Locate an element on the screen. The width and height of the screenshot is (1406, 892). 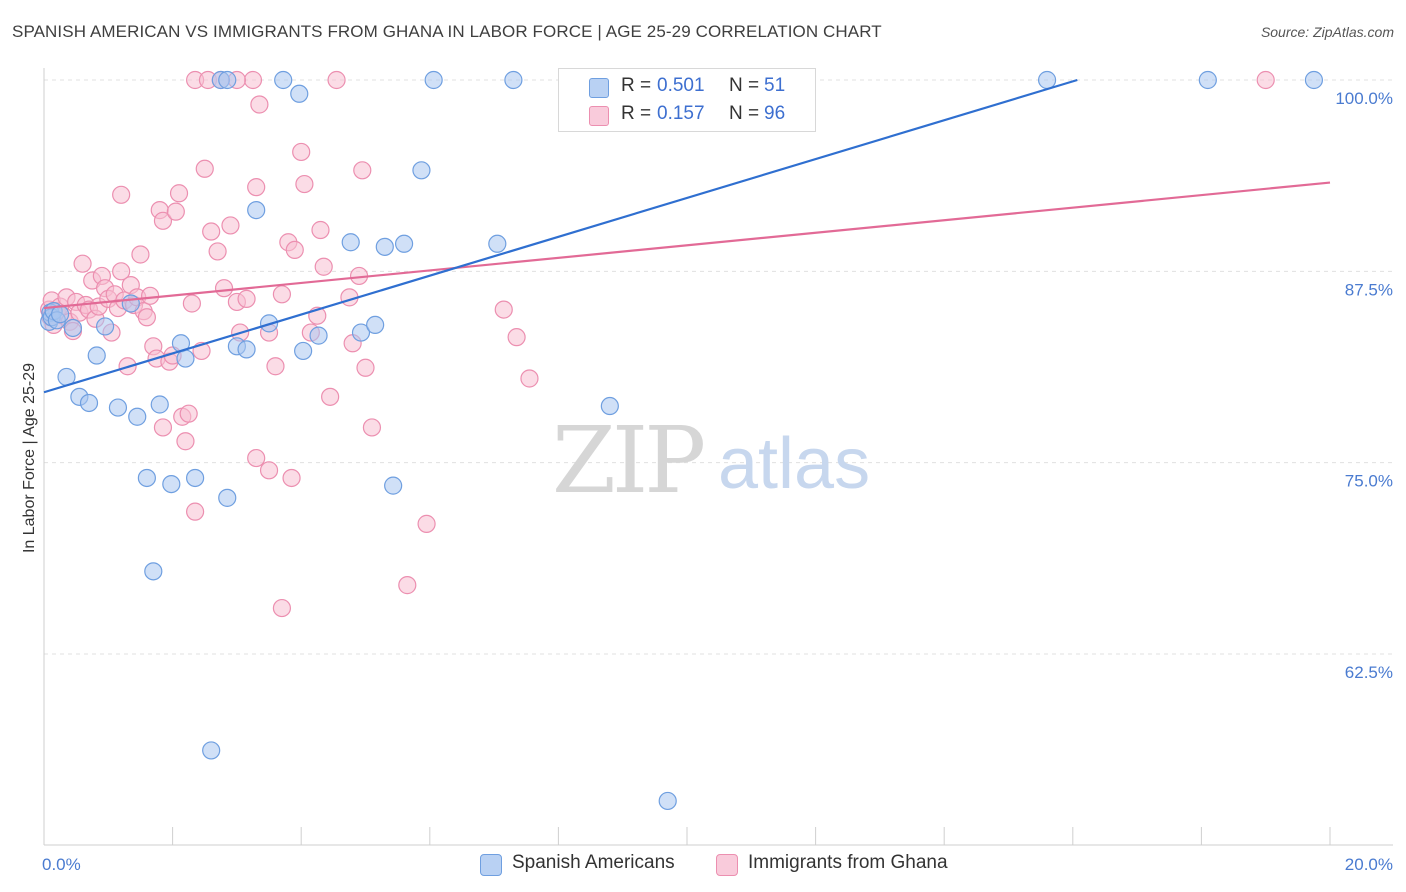
y-tick-label-3: 100.0% is located at coordinates (1364, 98).